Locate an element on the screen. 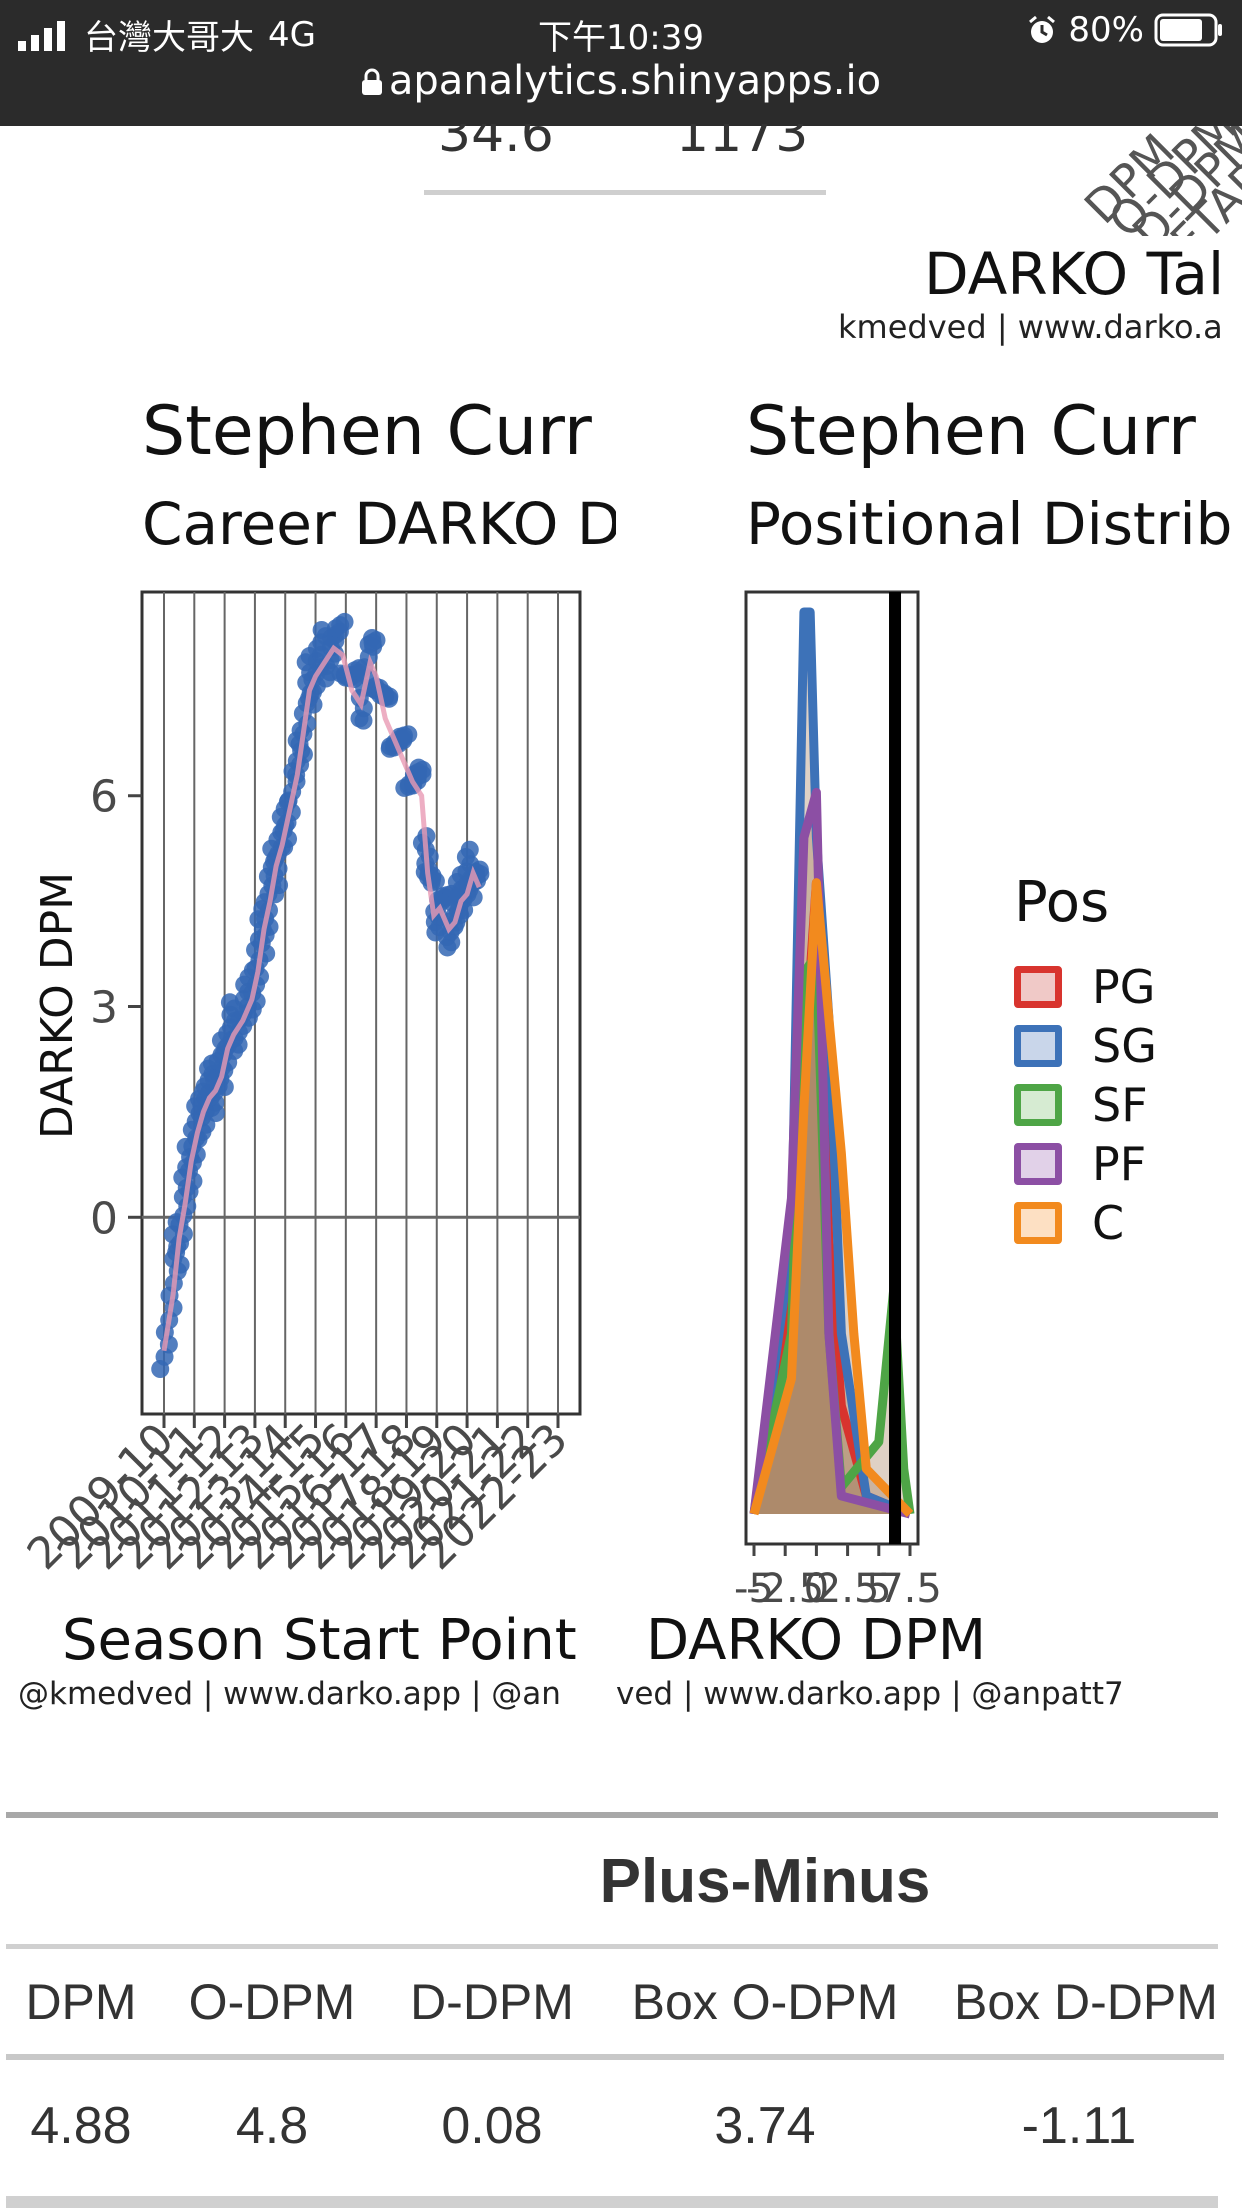 This screenshot has width=1242, height=2208. career-plot-title: Stephen Curr is located at coordinates (367, 431).